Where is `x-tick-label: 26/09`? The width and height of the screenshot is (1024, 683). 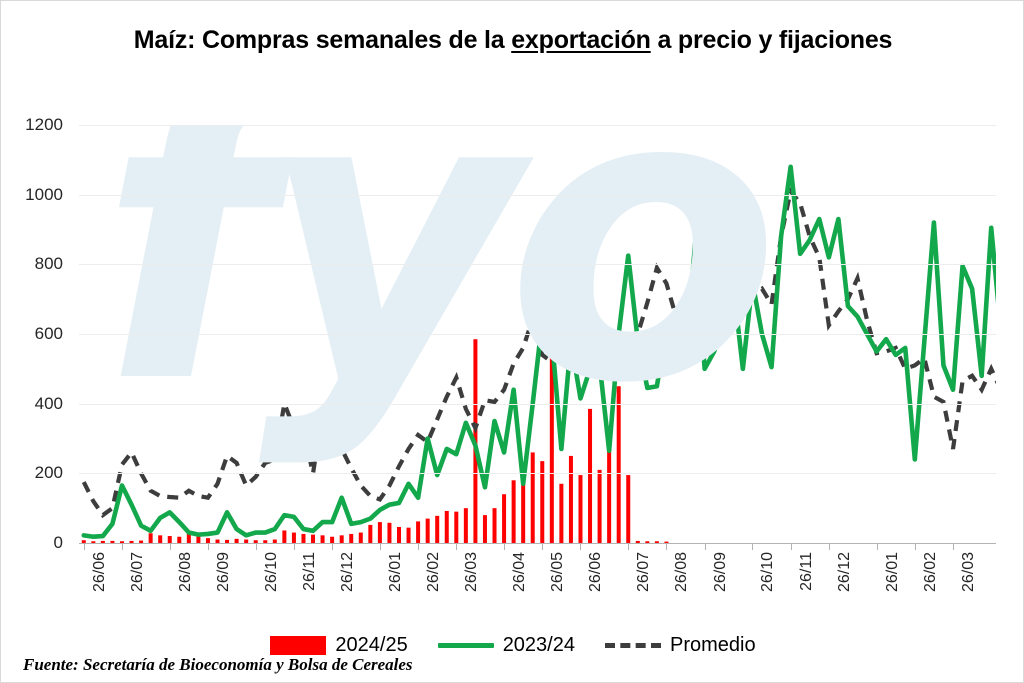 x-tick-label: 26/09 is located at coordinates (223, 572).